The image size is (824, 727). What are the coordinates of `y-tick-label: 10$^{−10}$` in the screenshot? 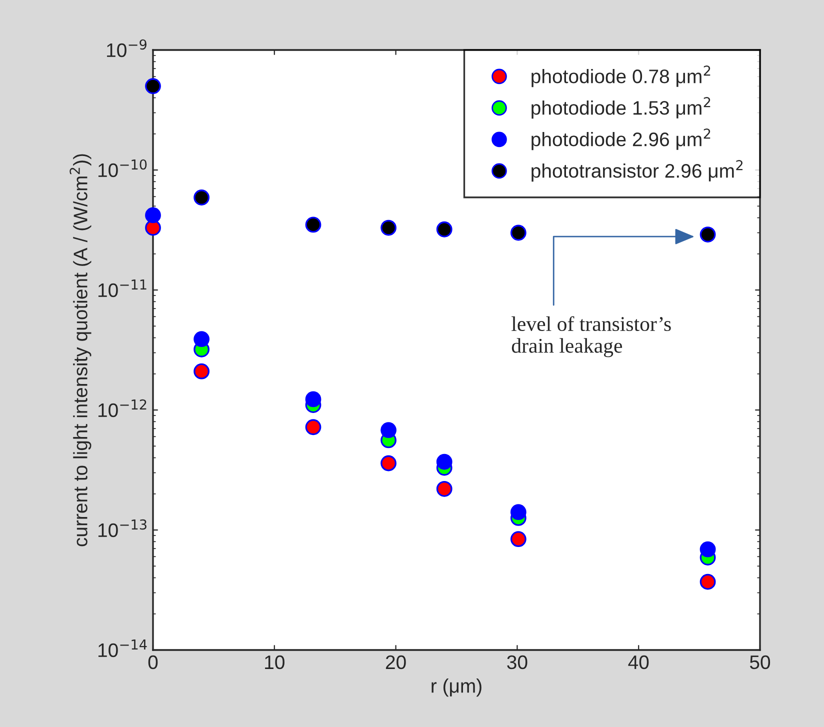 It's located at (122, 168).